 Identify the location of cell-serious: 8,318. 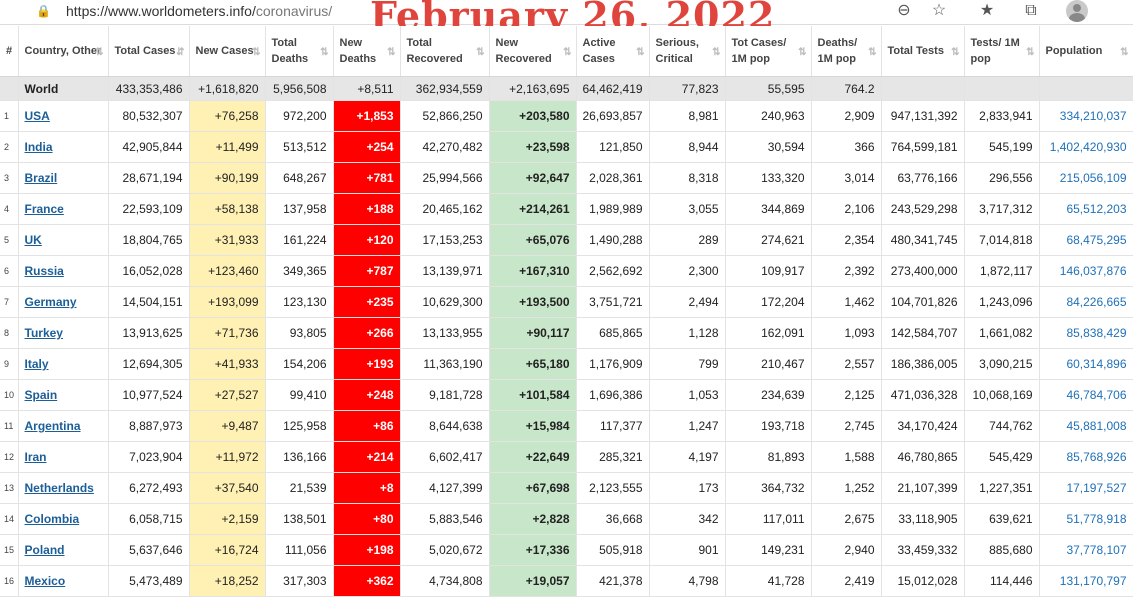
(687, 178).